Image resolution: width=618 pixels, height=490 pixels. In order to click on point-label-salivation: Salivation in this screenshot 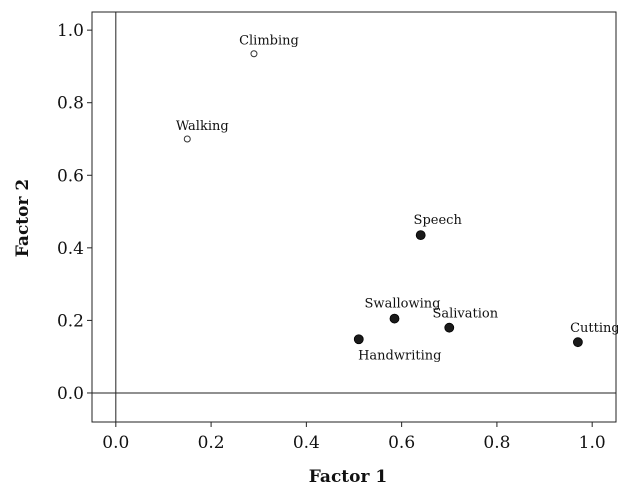, I will do `click(465, 314)`.